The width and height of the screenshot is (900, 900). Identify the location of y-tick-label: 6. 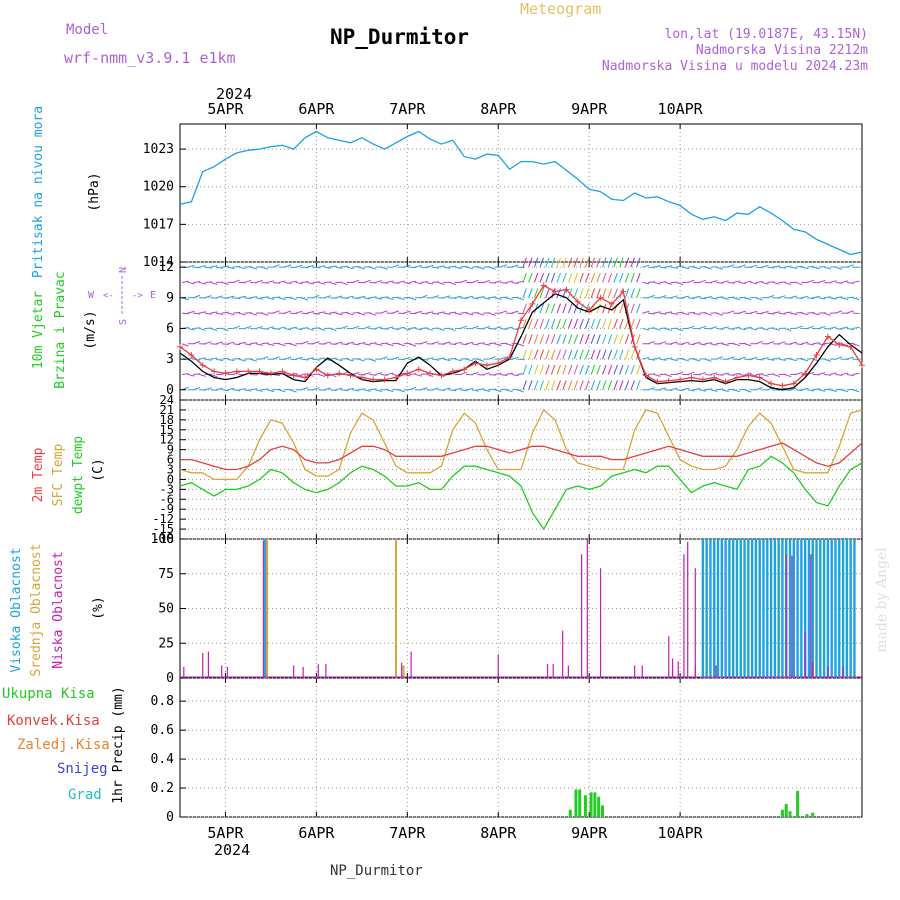
(170, 460).